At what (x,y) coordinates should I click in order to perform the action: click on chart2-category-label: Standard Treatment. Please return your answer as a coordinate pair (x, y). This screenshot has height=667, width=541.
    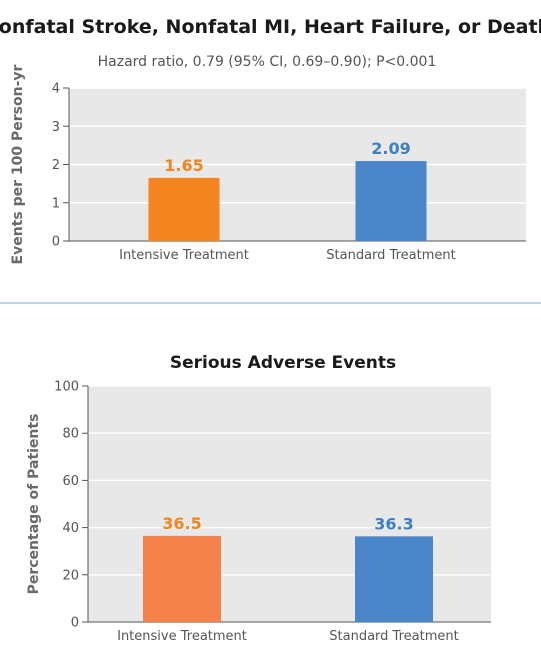
    Looking at the image, I should click on (393, 636).